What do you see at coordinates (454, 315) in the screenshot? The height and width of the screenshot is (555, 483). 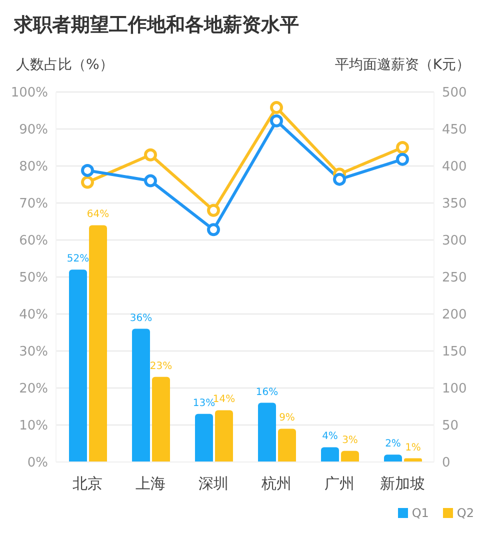 I see `y2-tick-label: 200` at bounding box center [454, 315].